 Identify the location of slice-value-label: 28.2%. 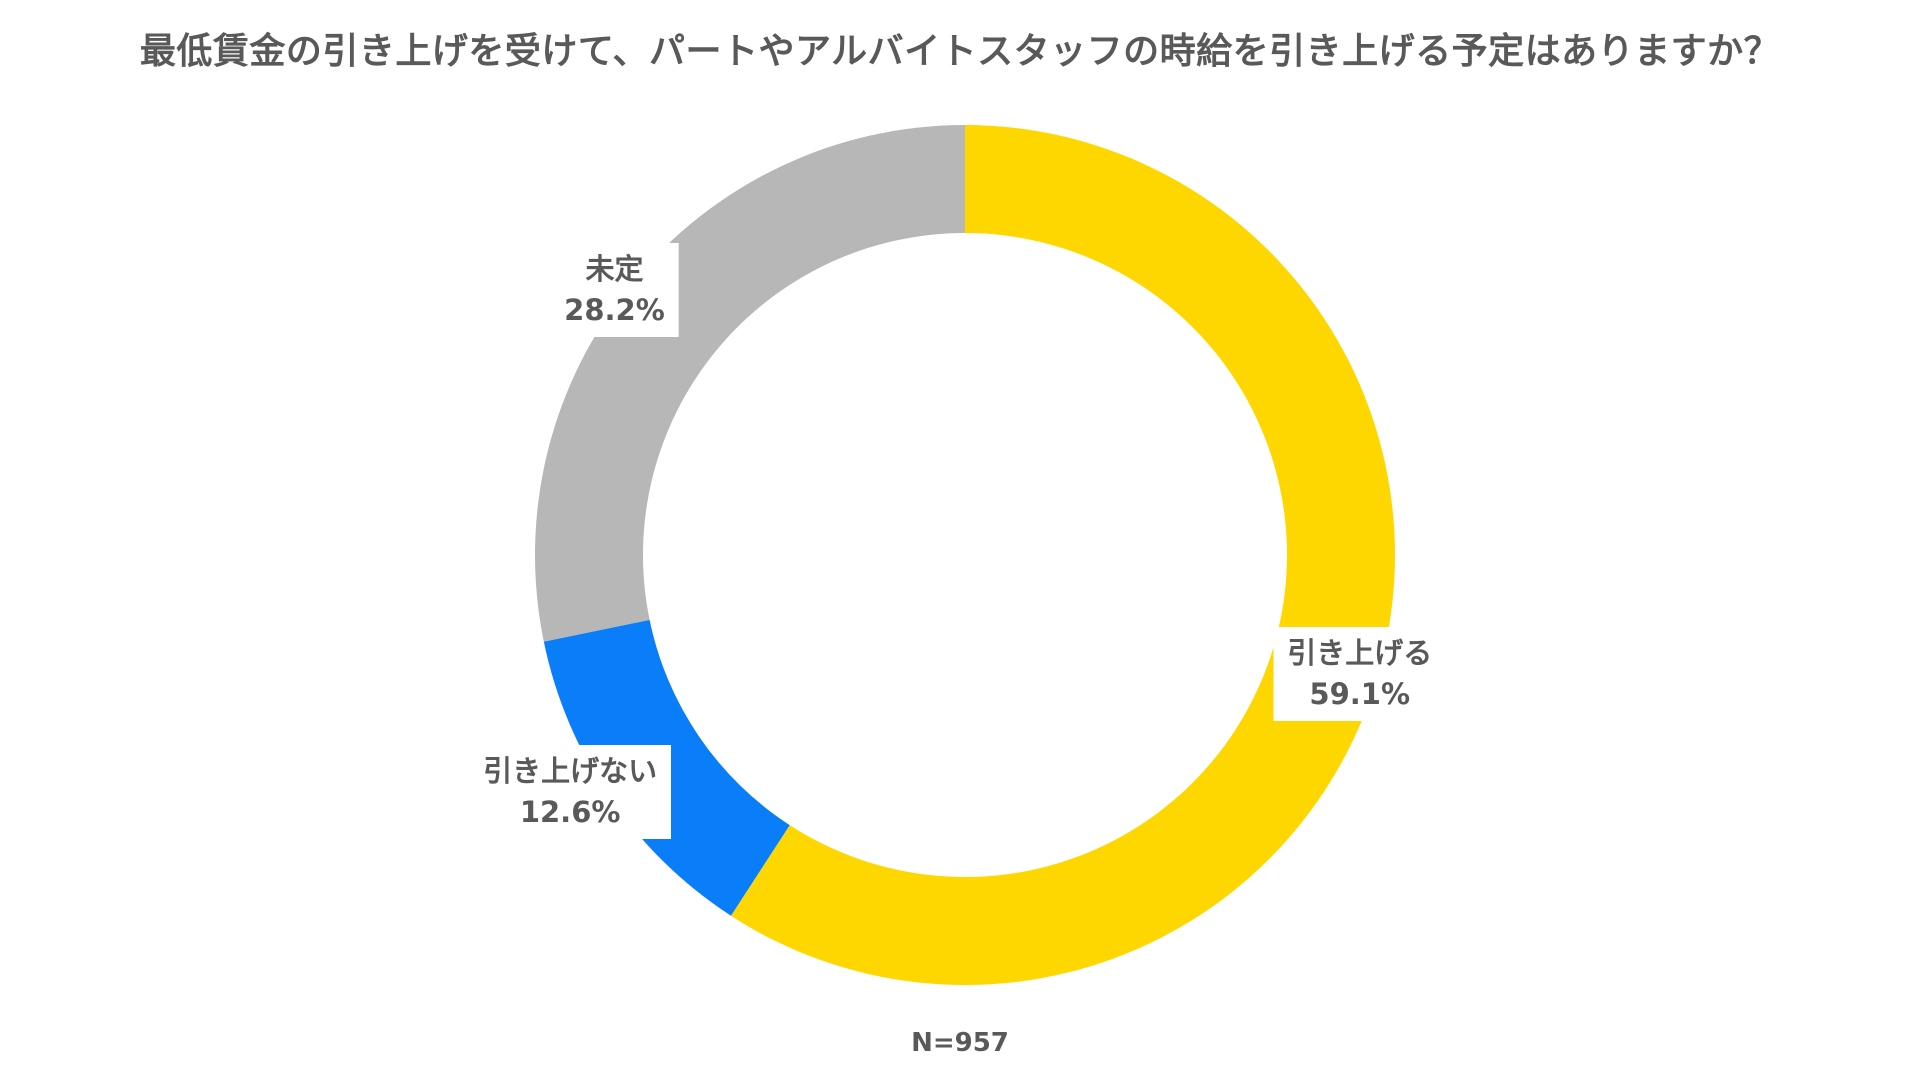
(614, 309).